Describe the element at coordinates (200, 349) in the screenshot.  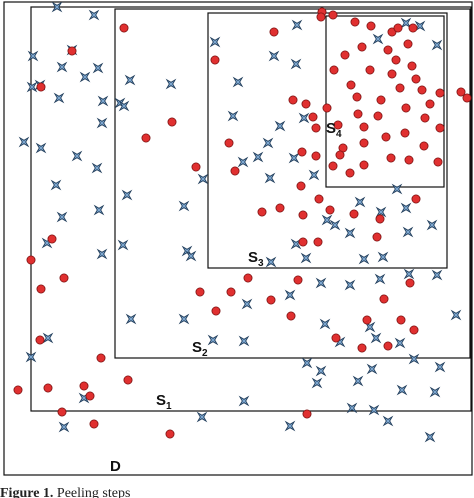
I see `region-label-s2: S2` at that location.